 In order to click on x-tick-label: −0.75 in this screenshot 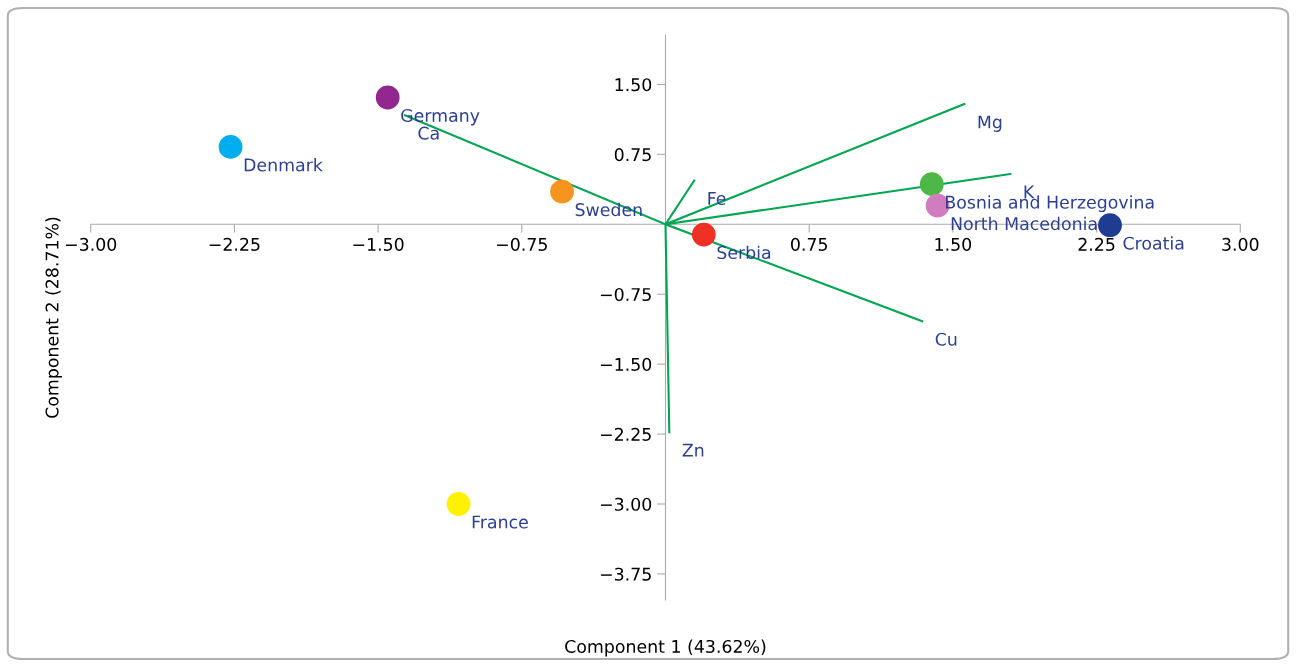, I will do `click(522, 244)`.